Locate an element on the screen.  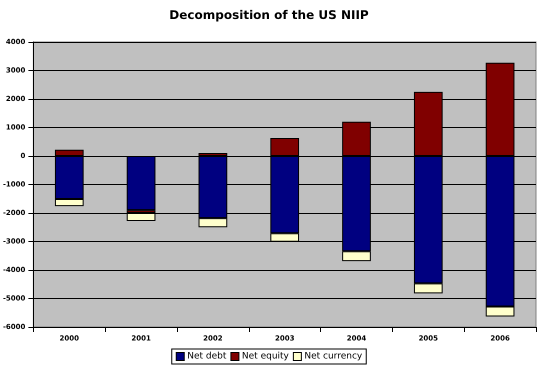
legend-label: Net equity is located at coordinates (266, 357).